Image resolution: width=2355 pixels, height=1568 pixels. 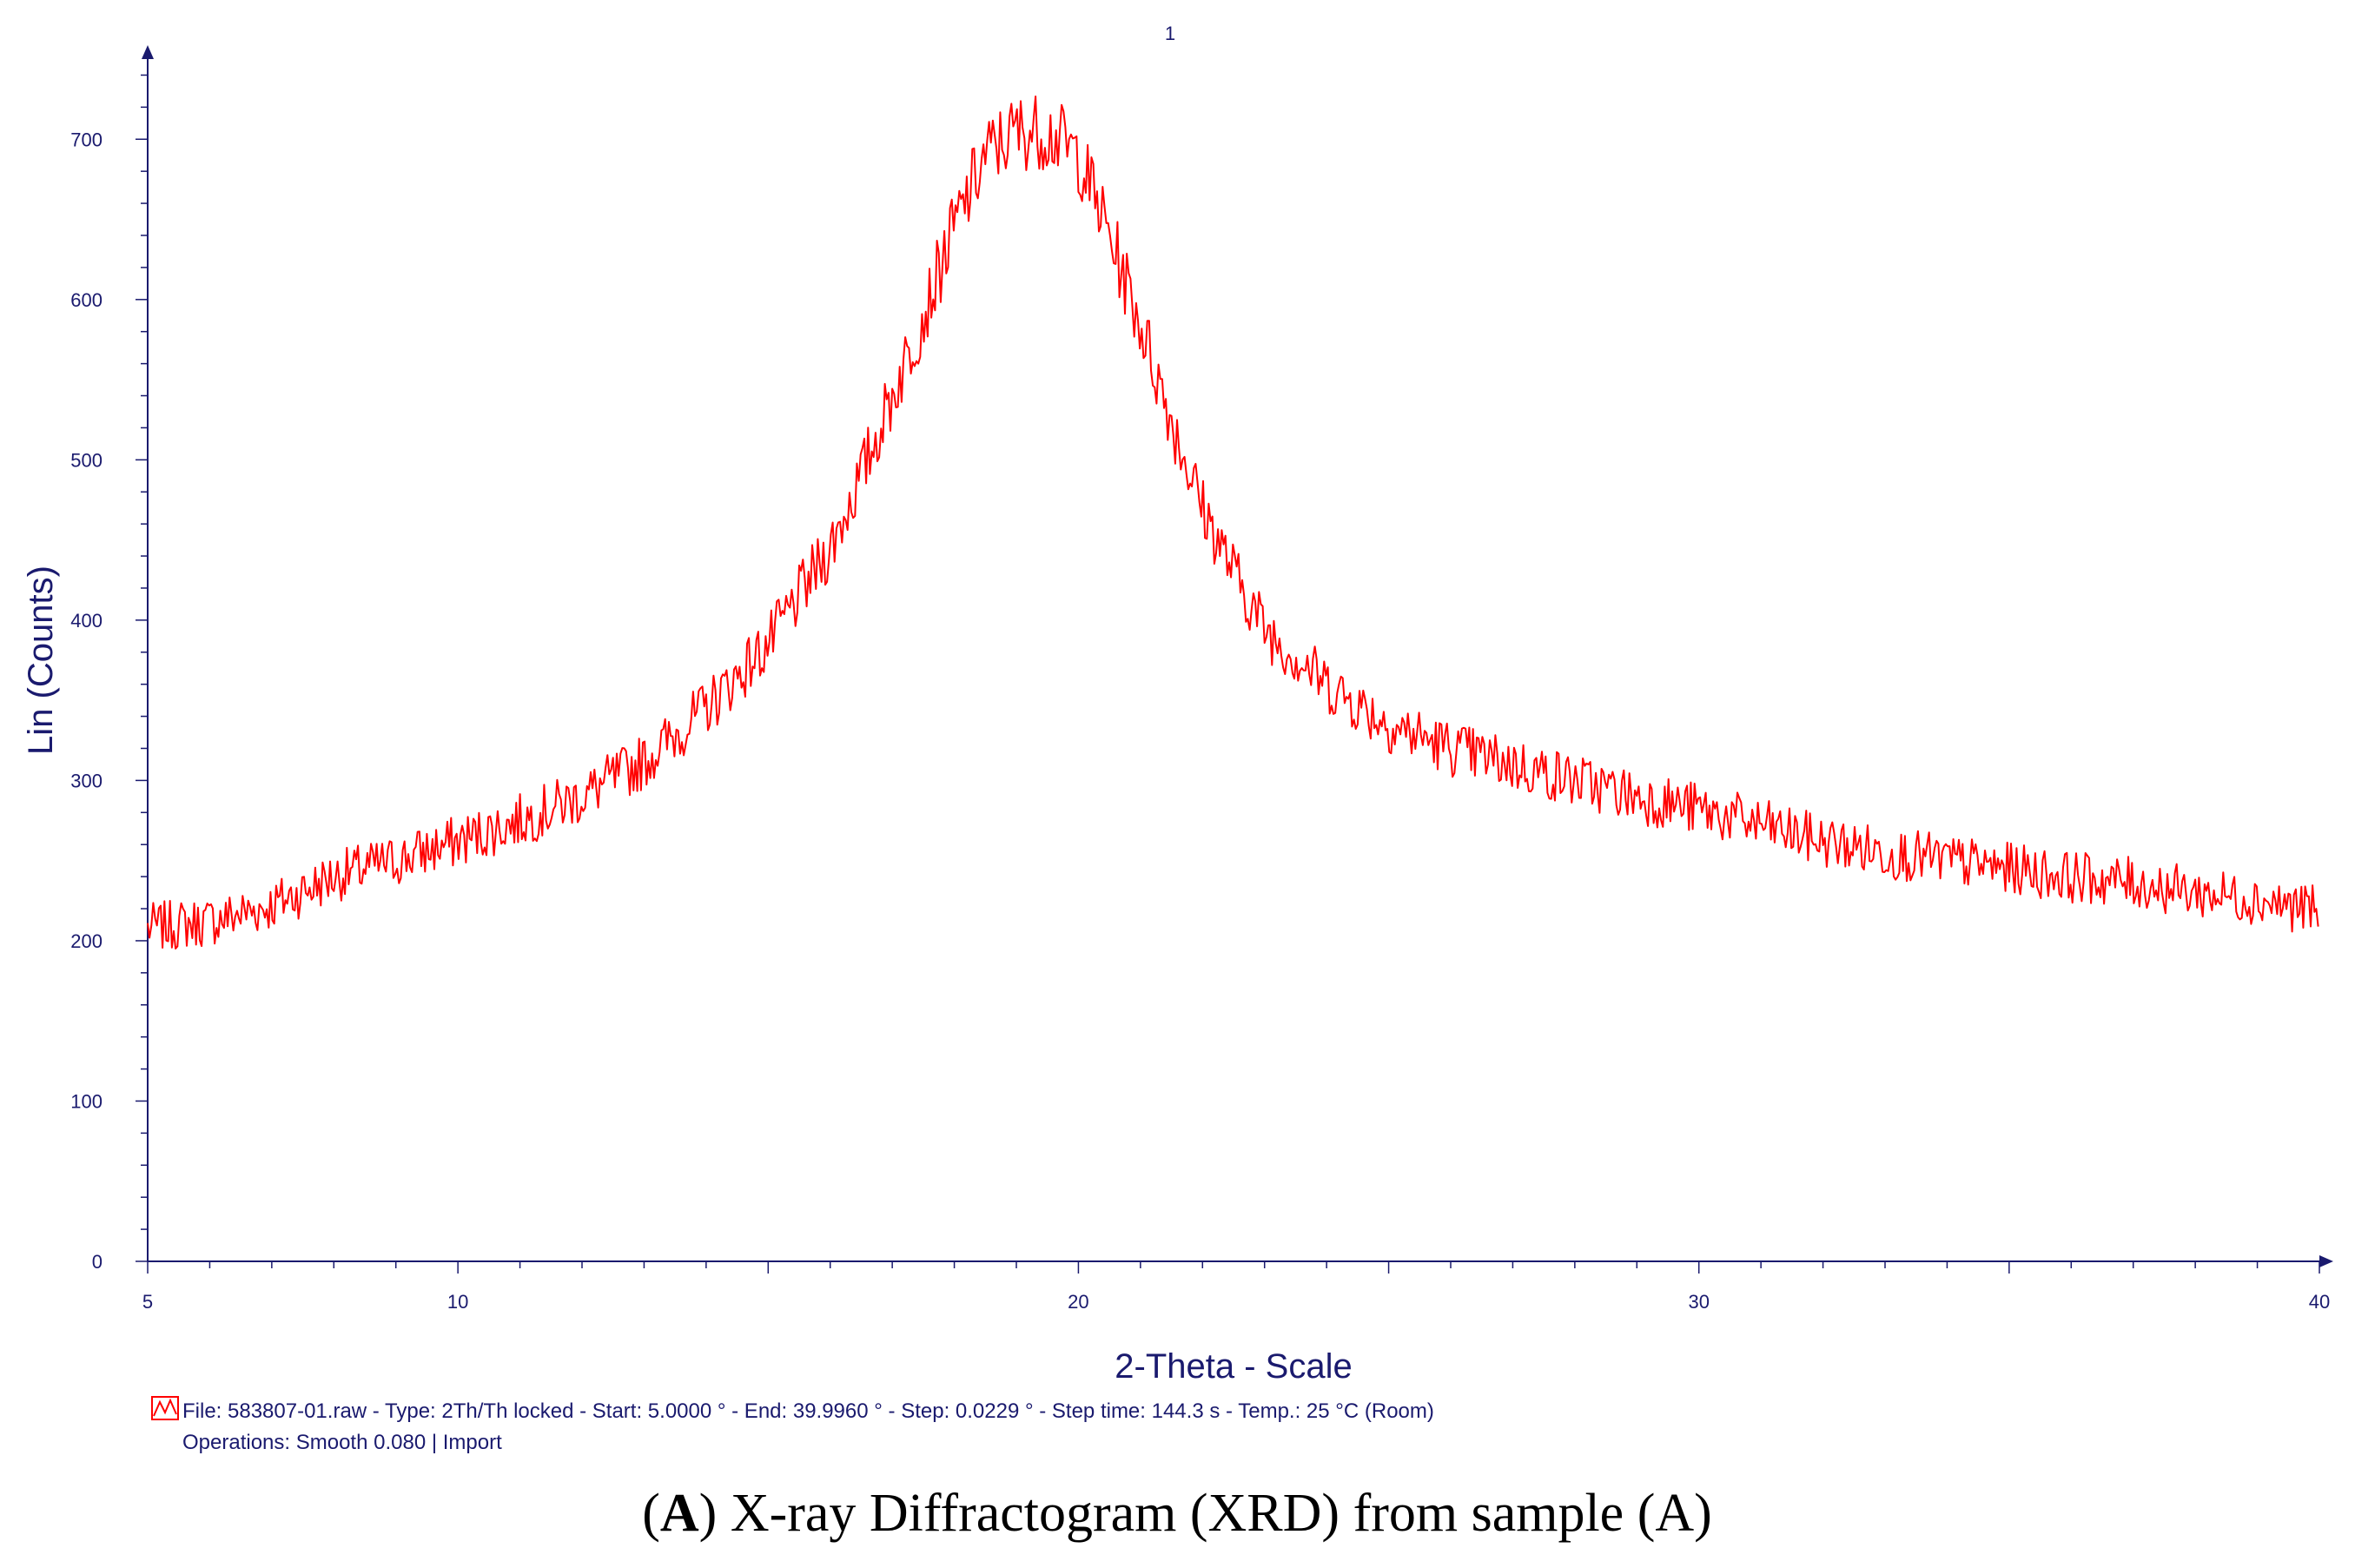 I want to click on y-tick-label: 400, so click(x=86, y=621).